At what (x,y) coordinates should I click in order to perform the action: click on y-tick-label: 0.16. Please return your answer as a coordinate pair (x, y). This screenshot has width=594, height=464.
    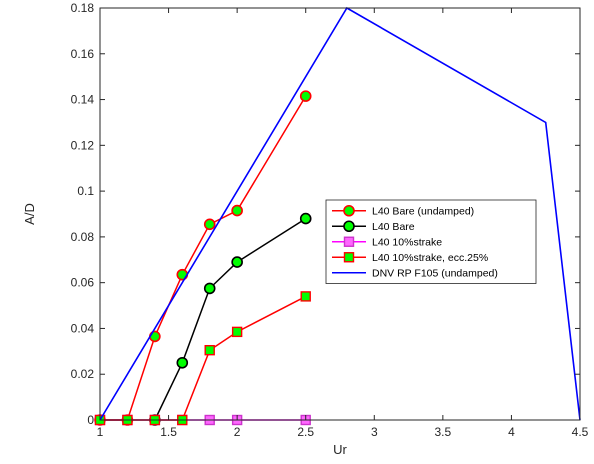
    Looking at the image, I should click on (83, 54).